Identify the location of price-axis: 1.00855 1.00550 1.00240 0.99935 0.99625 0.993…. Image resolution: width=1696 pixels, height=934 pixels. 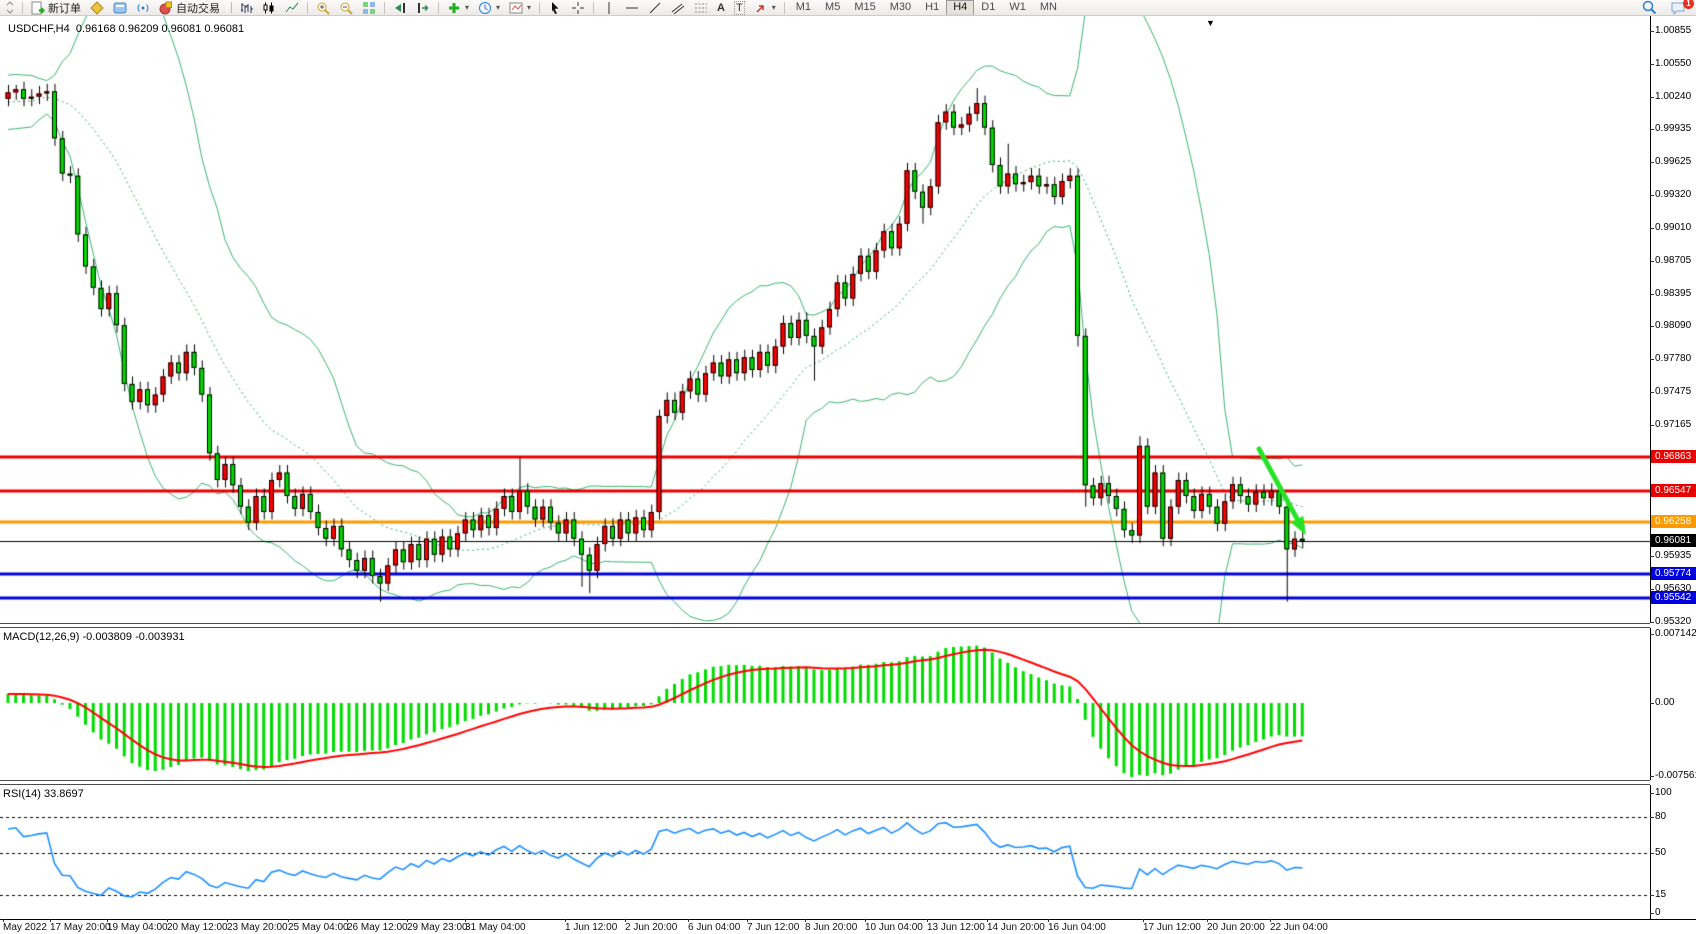
(1672, 467).